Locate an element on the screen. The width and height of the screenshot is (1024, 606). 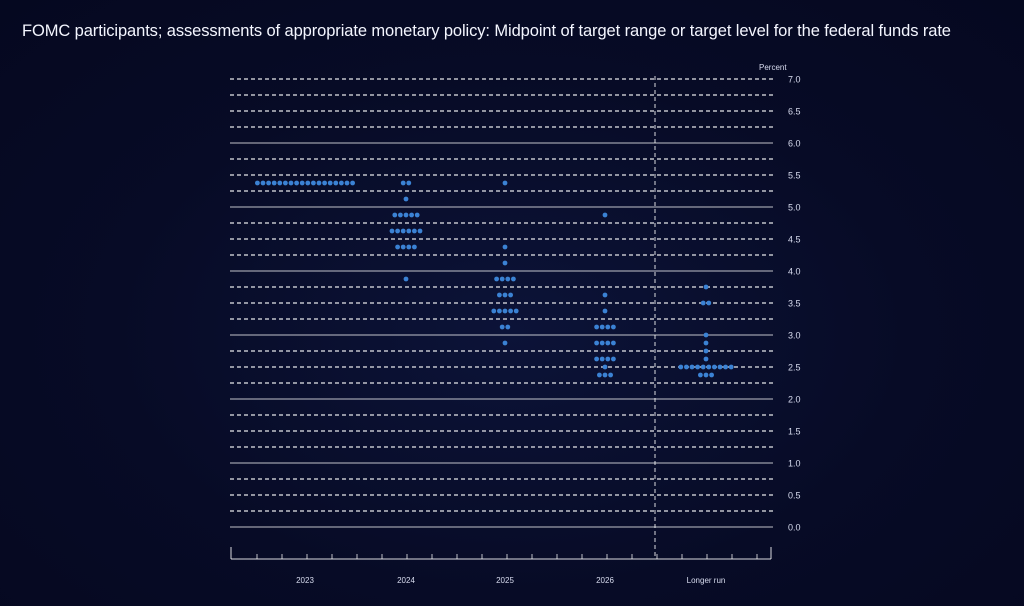
y-tick-label: 6.0 is located at coordinates (794, 144).